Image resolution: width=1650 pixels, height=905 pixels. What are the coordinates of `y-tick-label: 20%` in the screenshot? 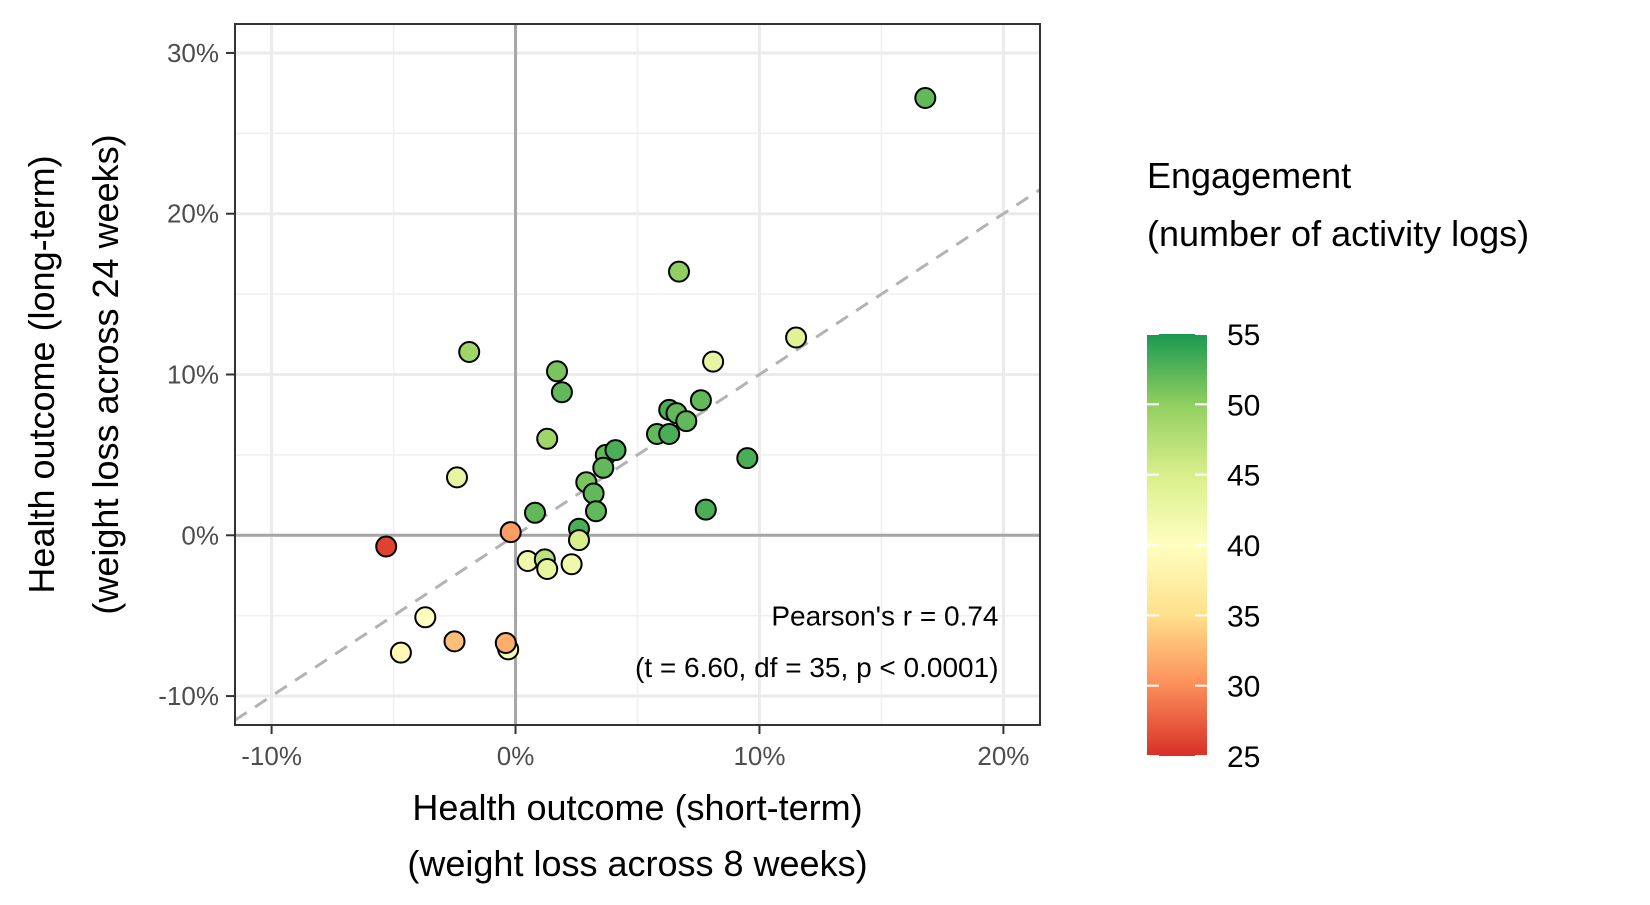 It's located at (193, 214).